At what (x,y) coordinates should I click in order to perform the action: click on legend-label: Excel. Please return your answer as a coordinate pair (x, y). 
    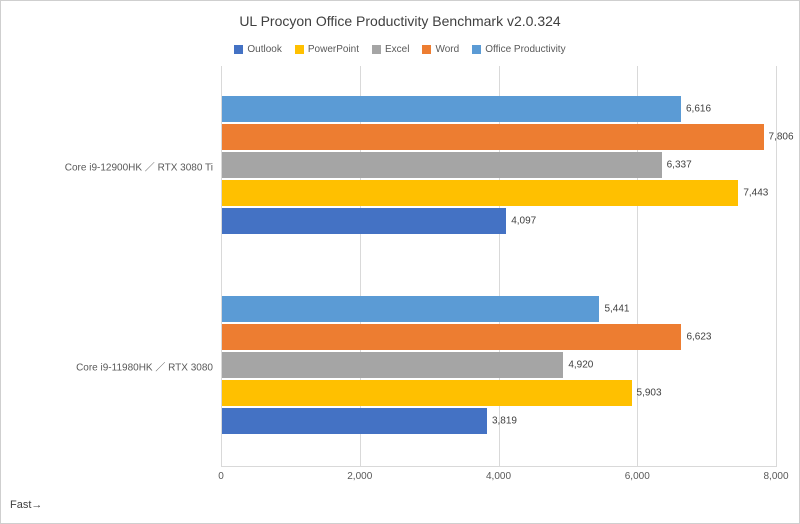
    Looking at the image, I should click on (397, 49).